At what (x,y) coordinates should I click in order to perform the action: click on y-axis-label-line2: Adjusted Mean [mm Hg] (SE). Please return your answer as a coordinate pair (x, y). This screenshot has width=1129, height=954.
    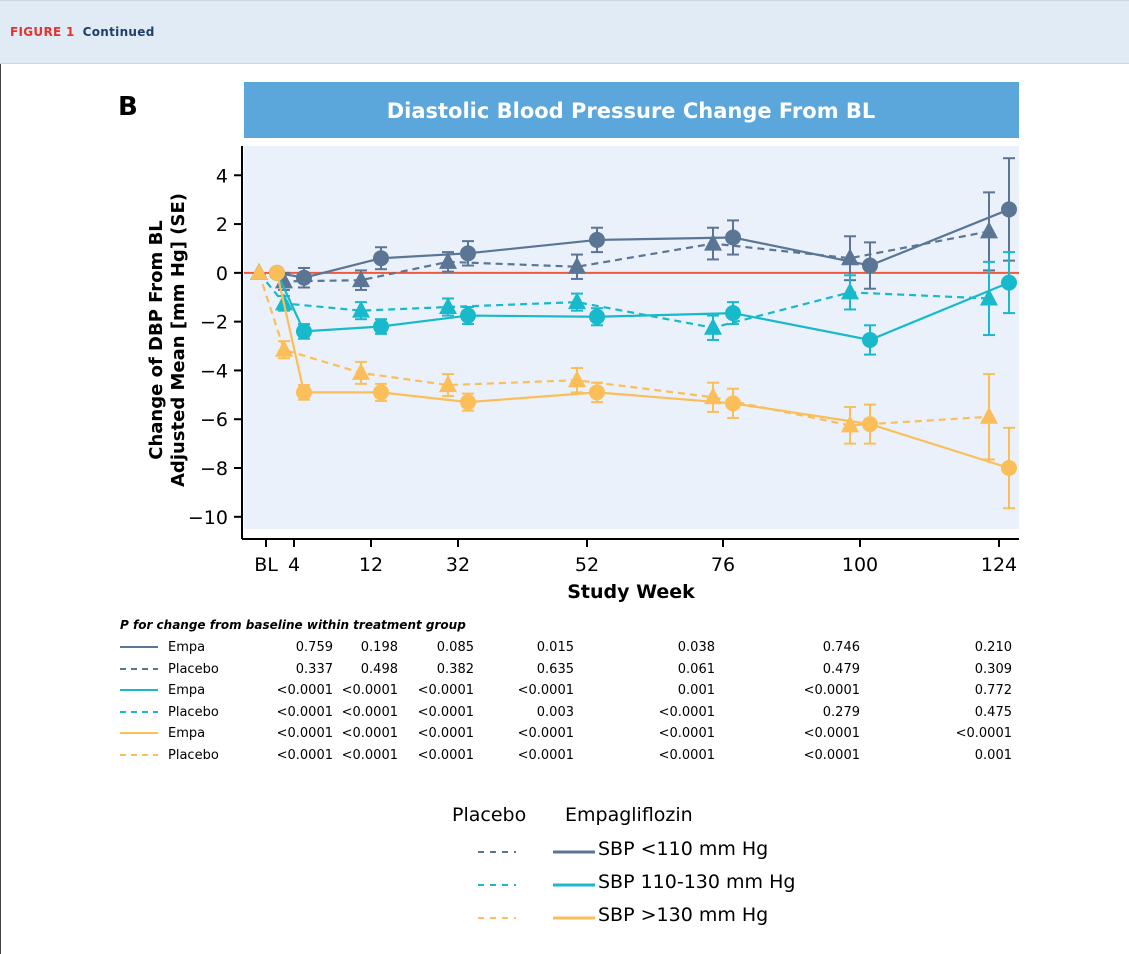
    Looking at the image, I should click on (178, 340).